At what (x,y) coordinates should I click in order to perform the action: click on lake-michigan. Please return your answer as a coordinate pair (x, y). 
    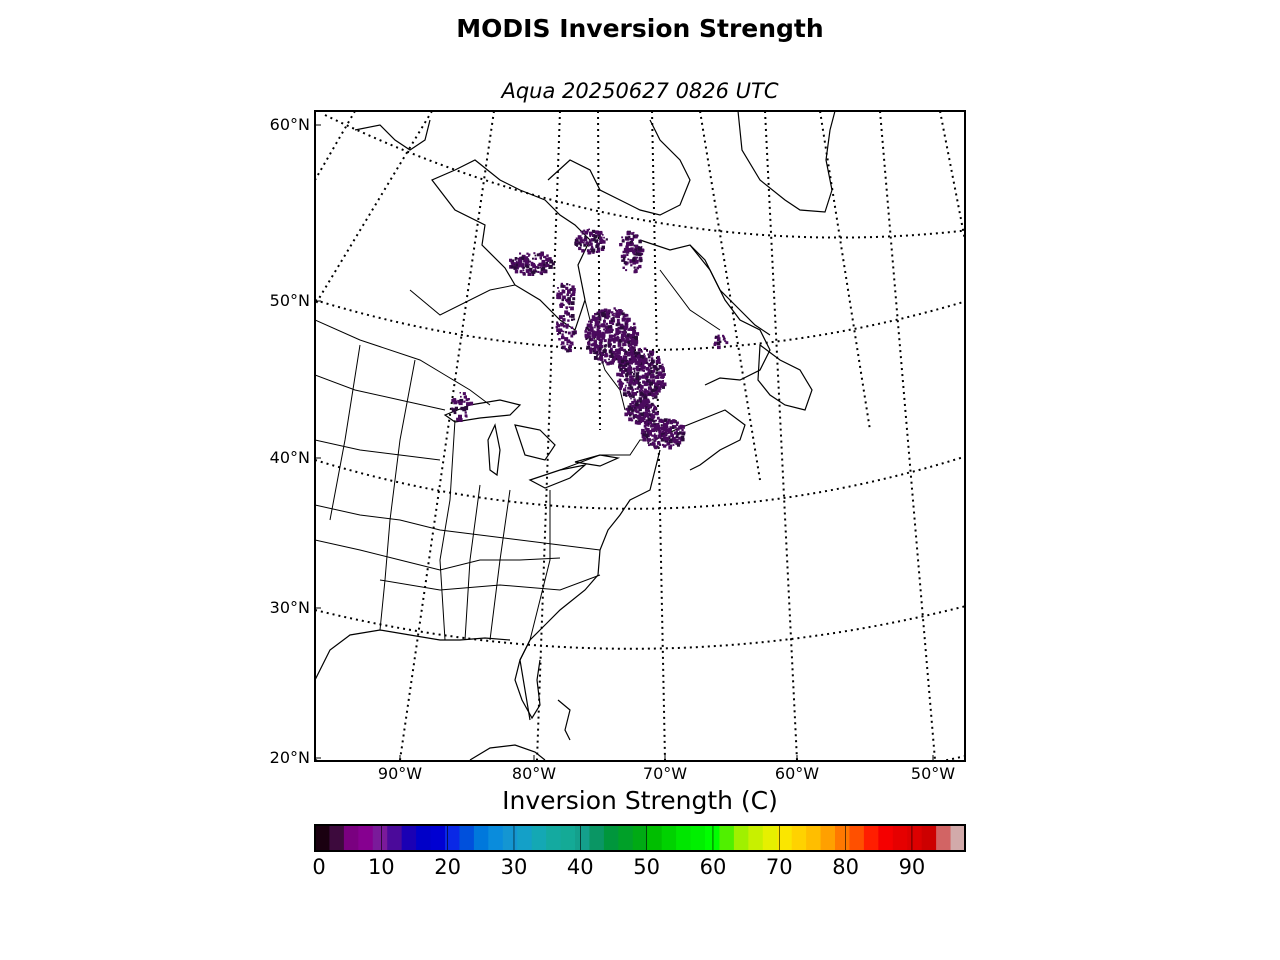
    Looking at the image, I should click on (494, 450).